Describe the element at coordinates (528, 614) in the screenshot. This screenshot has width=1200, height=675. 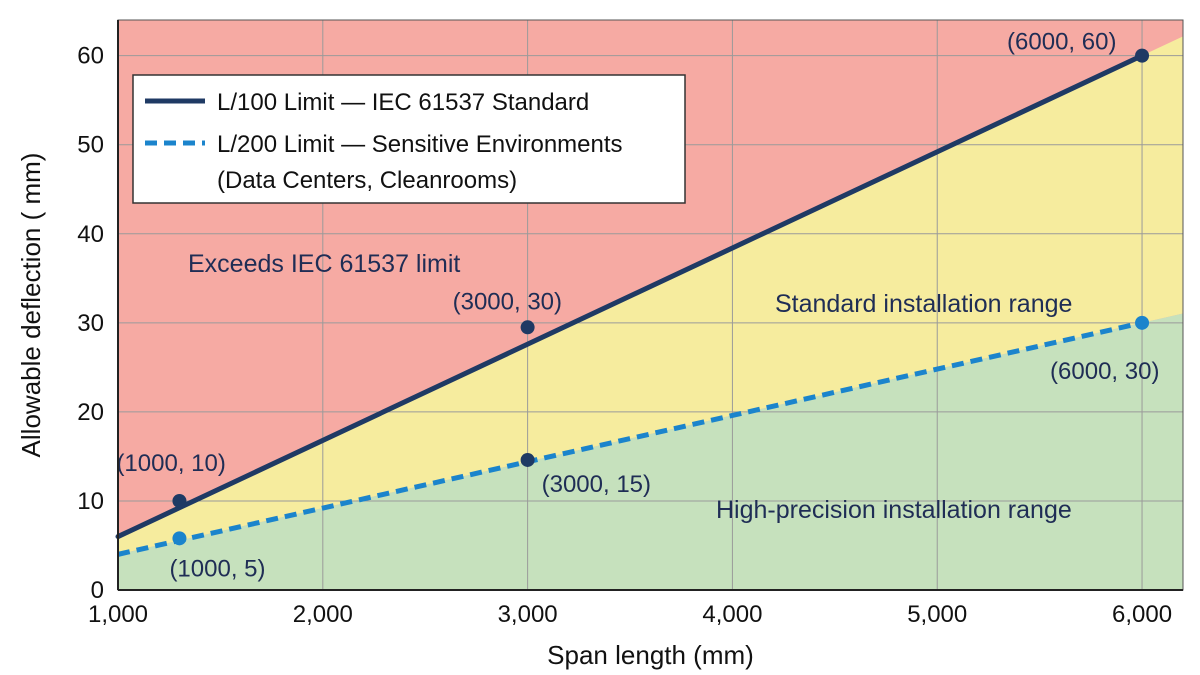
I see `x-tick-label: 3,000` at that location.